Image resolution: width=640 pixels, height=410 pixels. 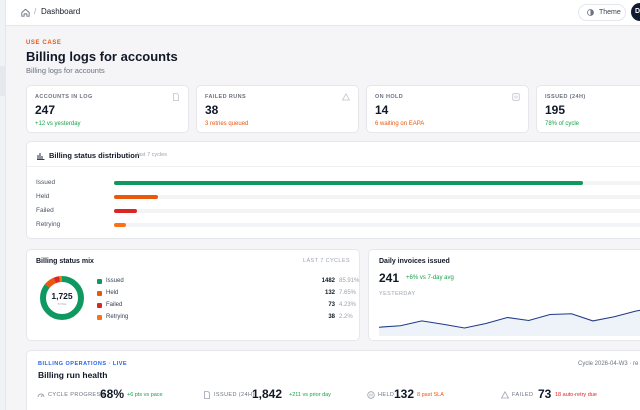 I want to click on kpi-label: ON HOLD, so click(x=389, y=97).